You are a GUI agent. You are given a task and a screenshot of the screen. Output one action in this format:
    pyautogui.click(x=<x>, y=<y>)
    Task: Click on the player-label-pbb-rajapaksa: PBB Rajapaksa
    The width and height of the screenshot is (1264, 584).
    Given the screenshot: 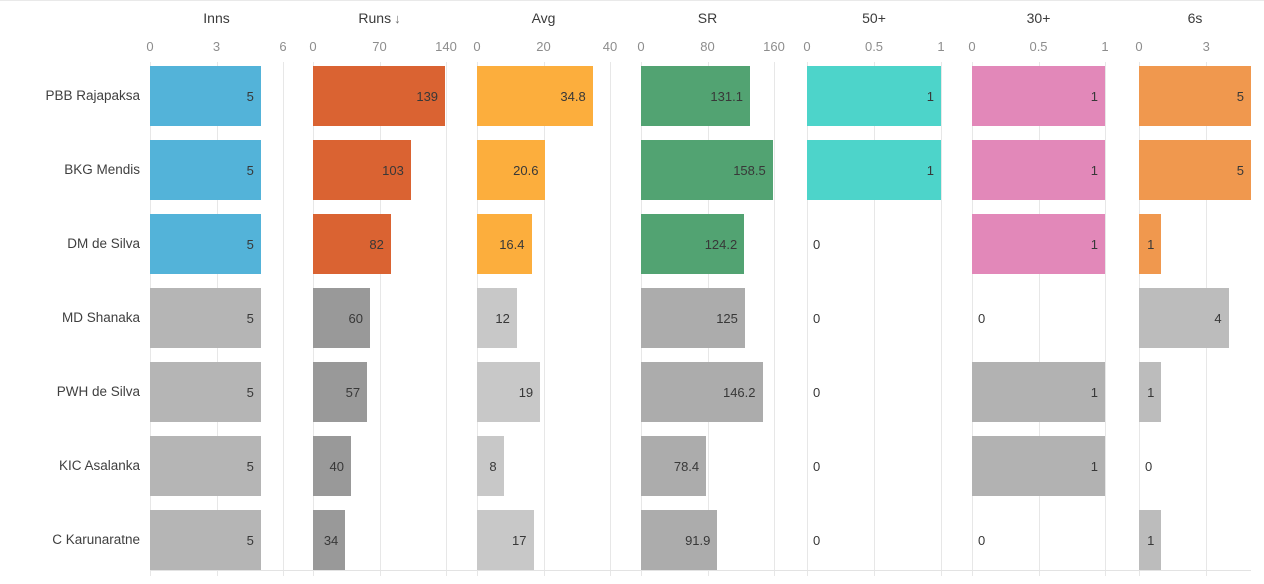 What is the action you would take?
    pyautogui.click(x=92, y=95)
    